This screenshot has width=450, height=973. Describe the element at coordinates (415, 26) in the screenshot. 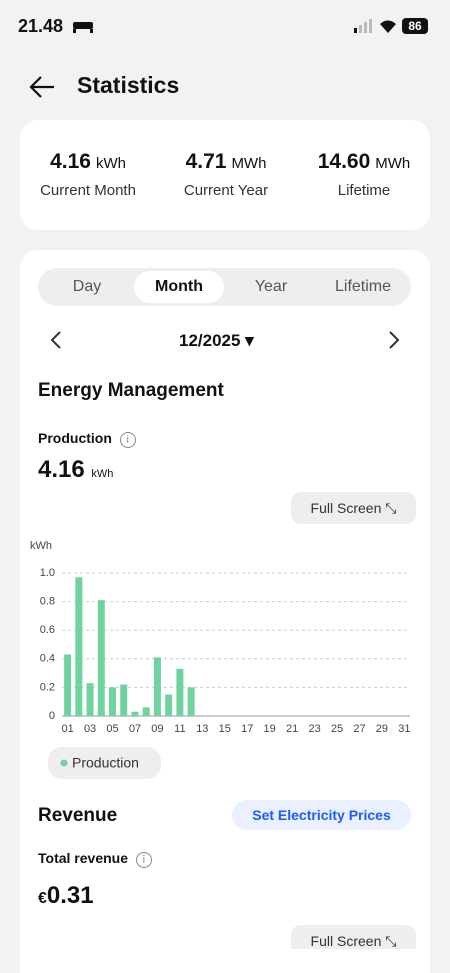

I see `battery: 86` at that location.